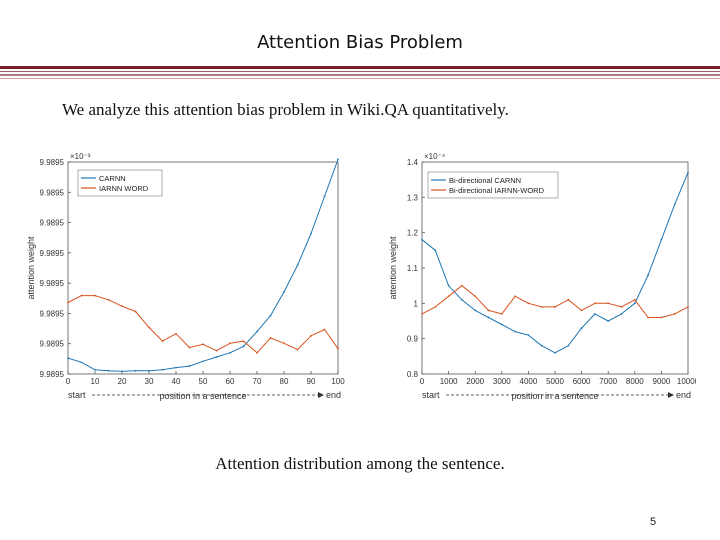 Image resolution: width=720 pixels, height=540 pixels. I want to click on right-x-tick-label: 0, so click(422, 381).